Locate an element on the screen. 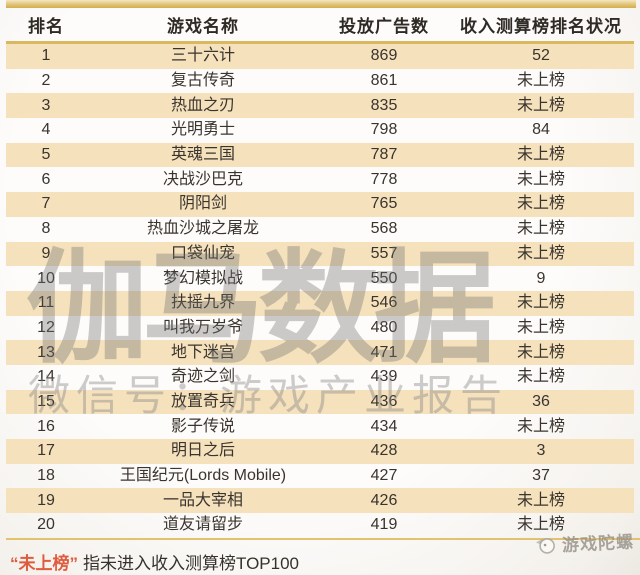 The width and height of the screenshot is (640, 575). table-row: 11 扶摇九界 546 未上榜 is located at coordinates (320, 303).